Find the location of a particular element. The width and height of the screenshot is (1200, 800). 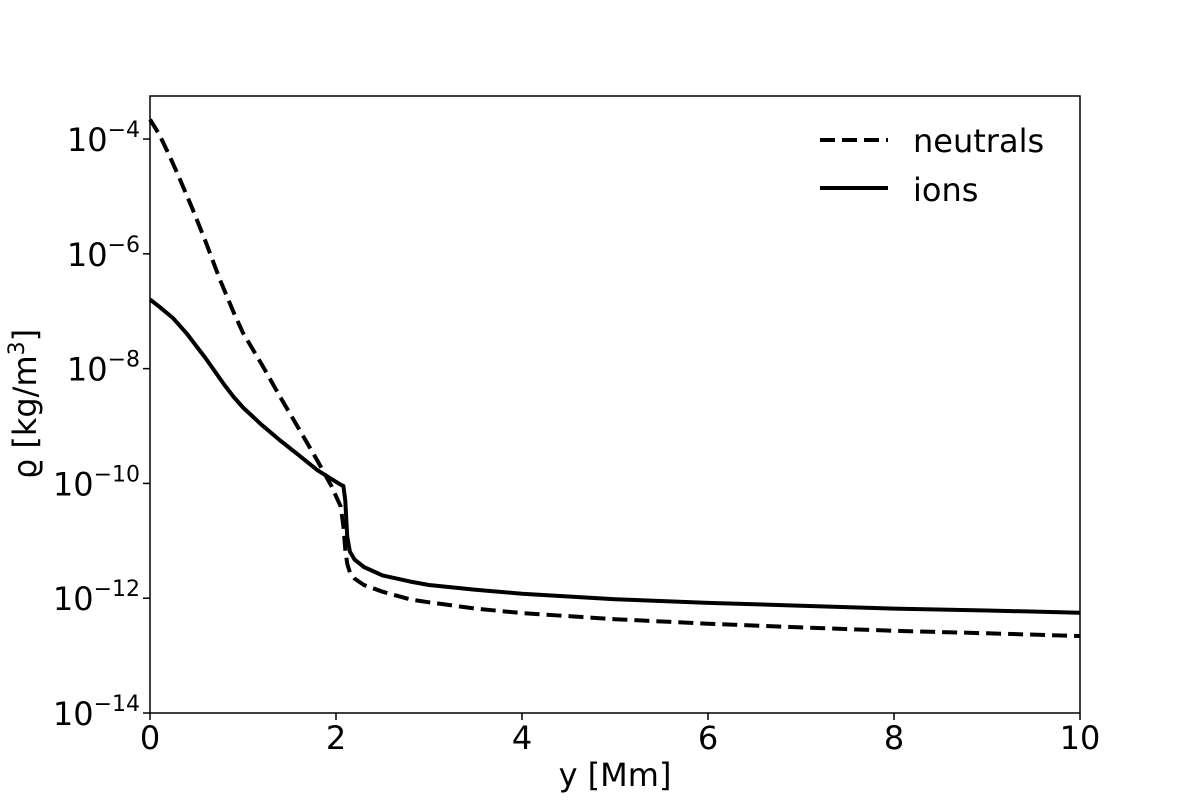

y-tick-label: 10⁻¹⁴ is located at coordinates (96, 712).